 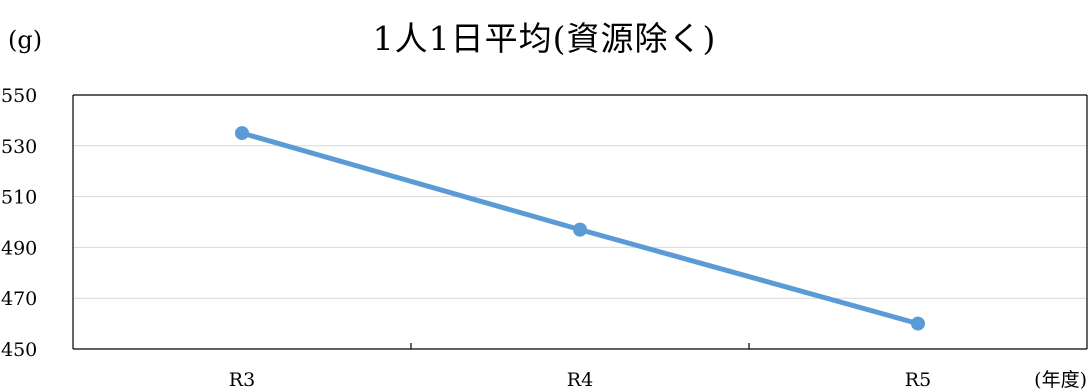 What do you see at coordinates (918, 380) in the screenshot?
I see `x-tick-label-R5: R5` at bounding box center [918, 380].